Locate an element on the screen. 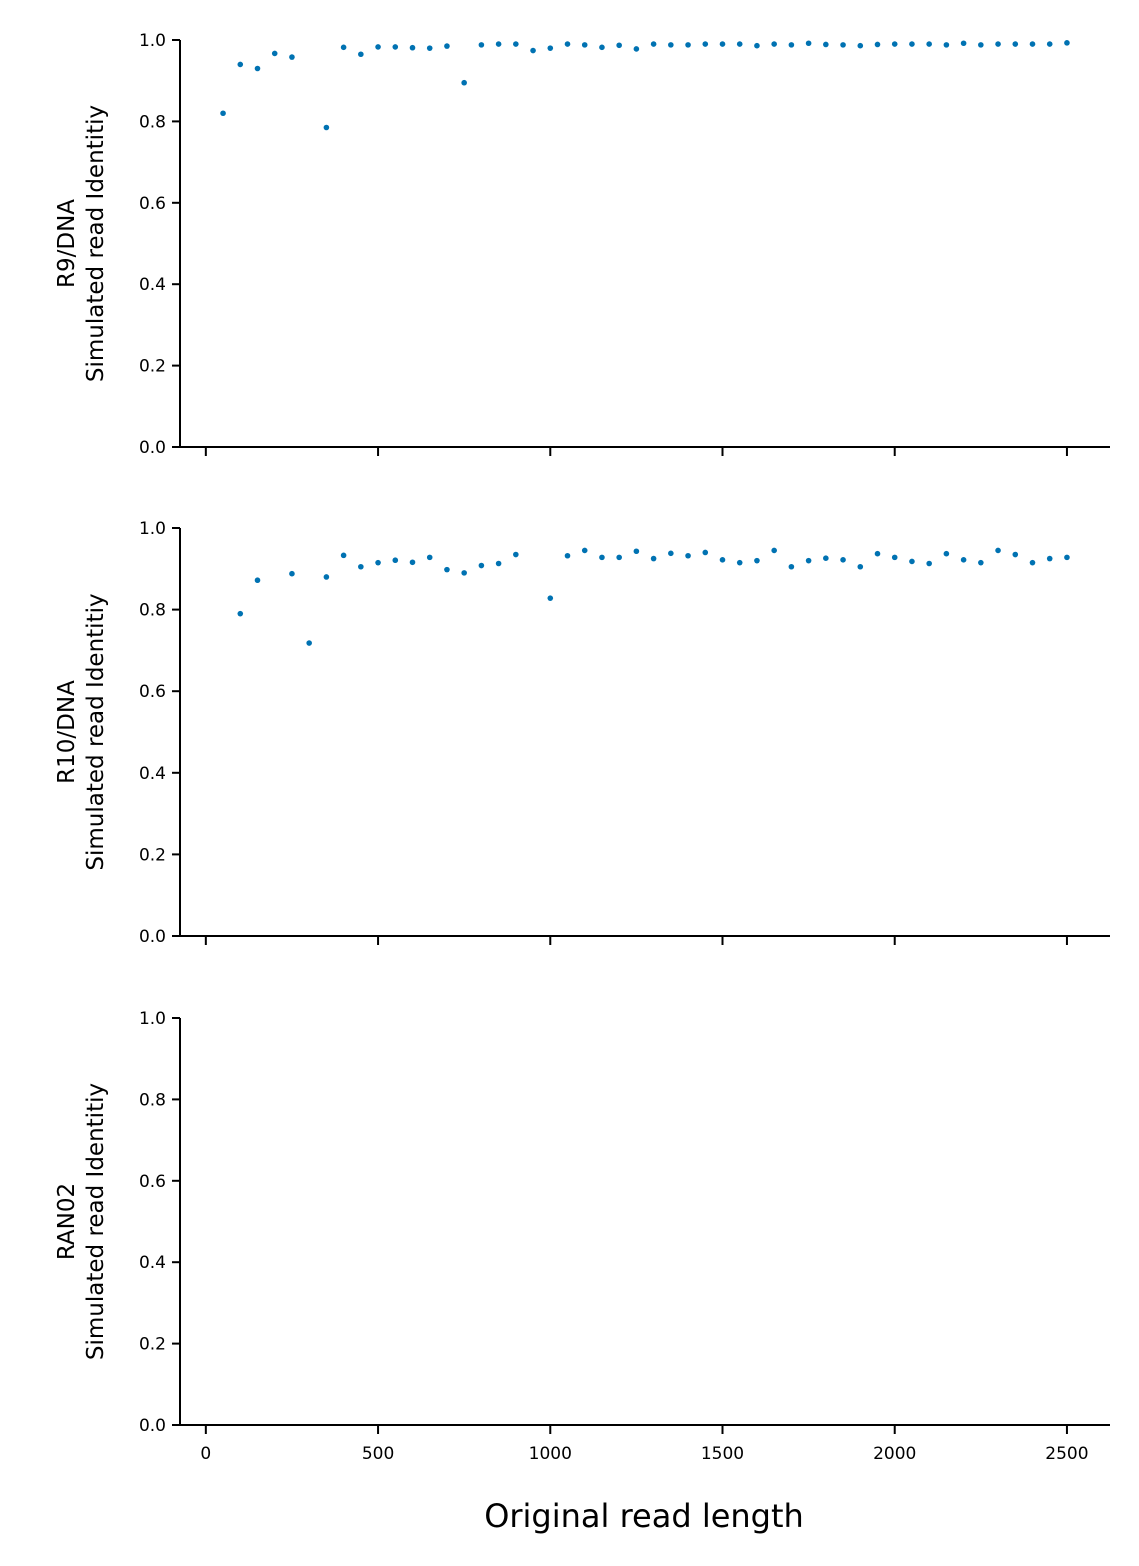  y-axis-label-line: R9/DNA is located at coordinates (67, 243).